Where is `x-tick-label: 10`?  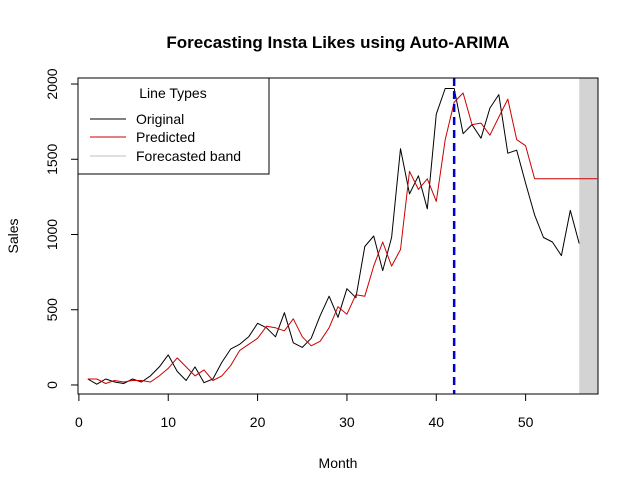 x-tick-label: 10 is located at coordinates (168, 422).